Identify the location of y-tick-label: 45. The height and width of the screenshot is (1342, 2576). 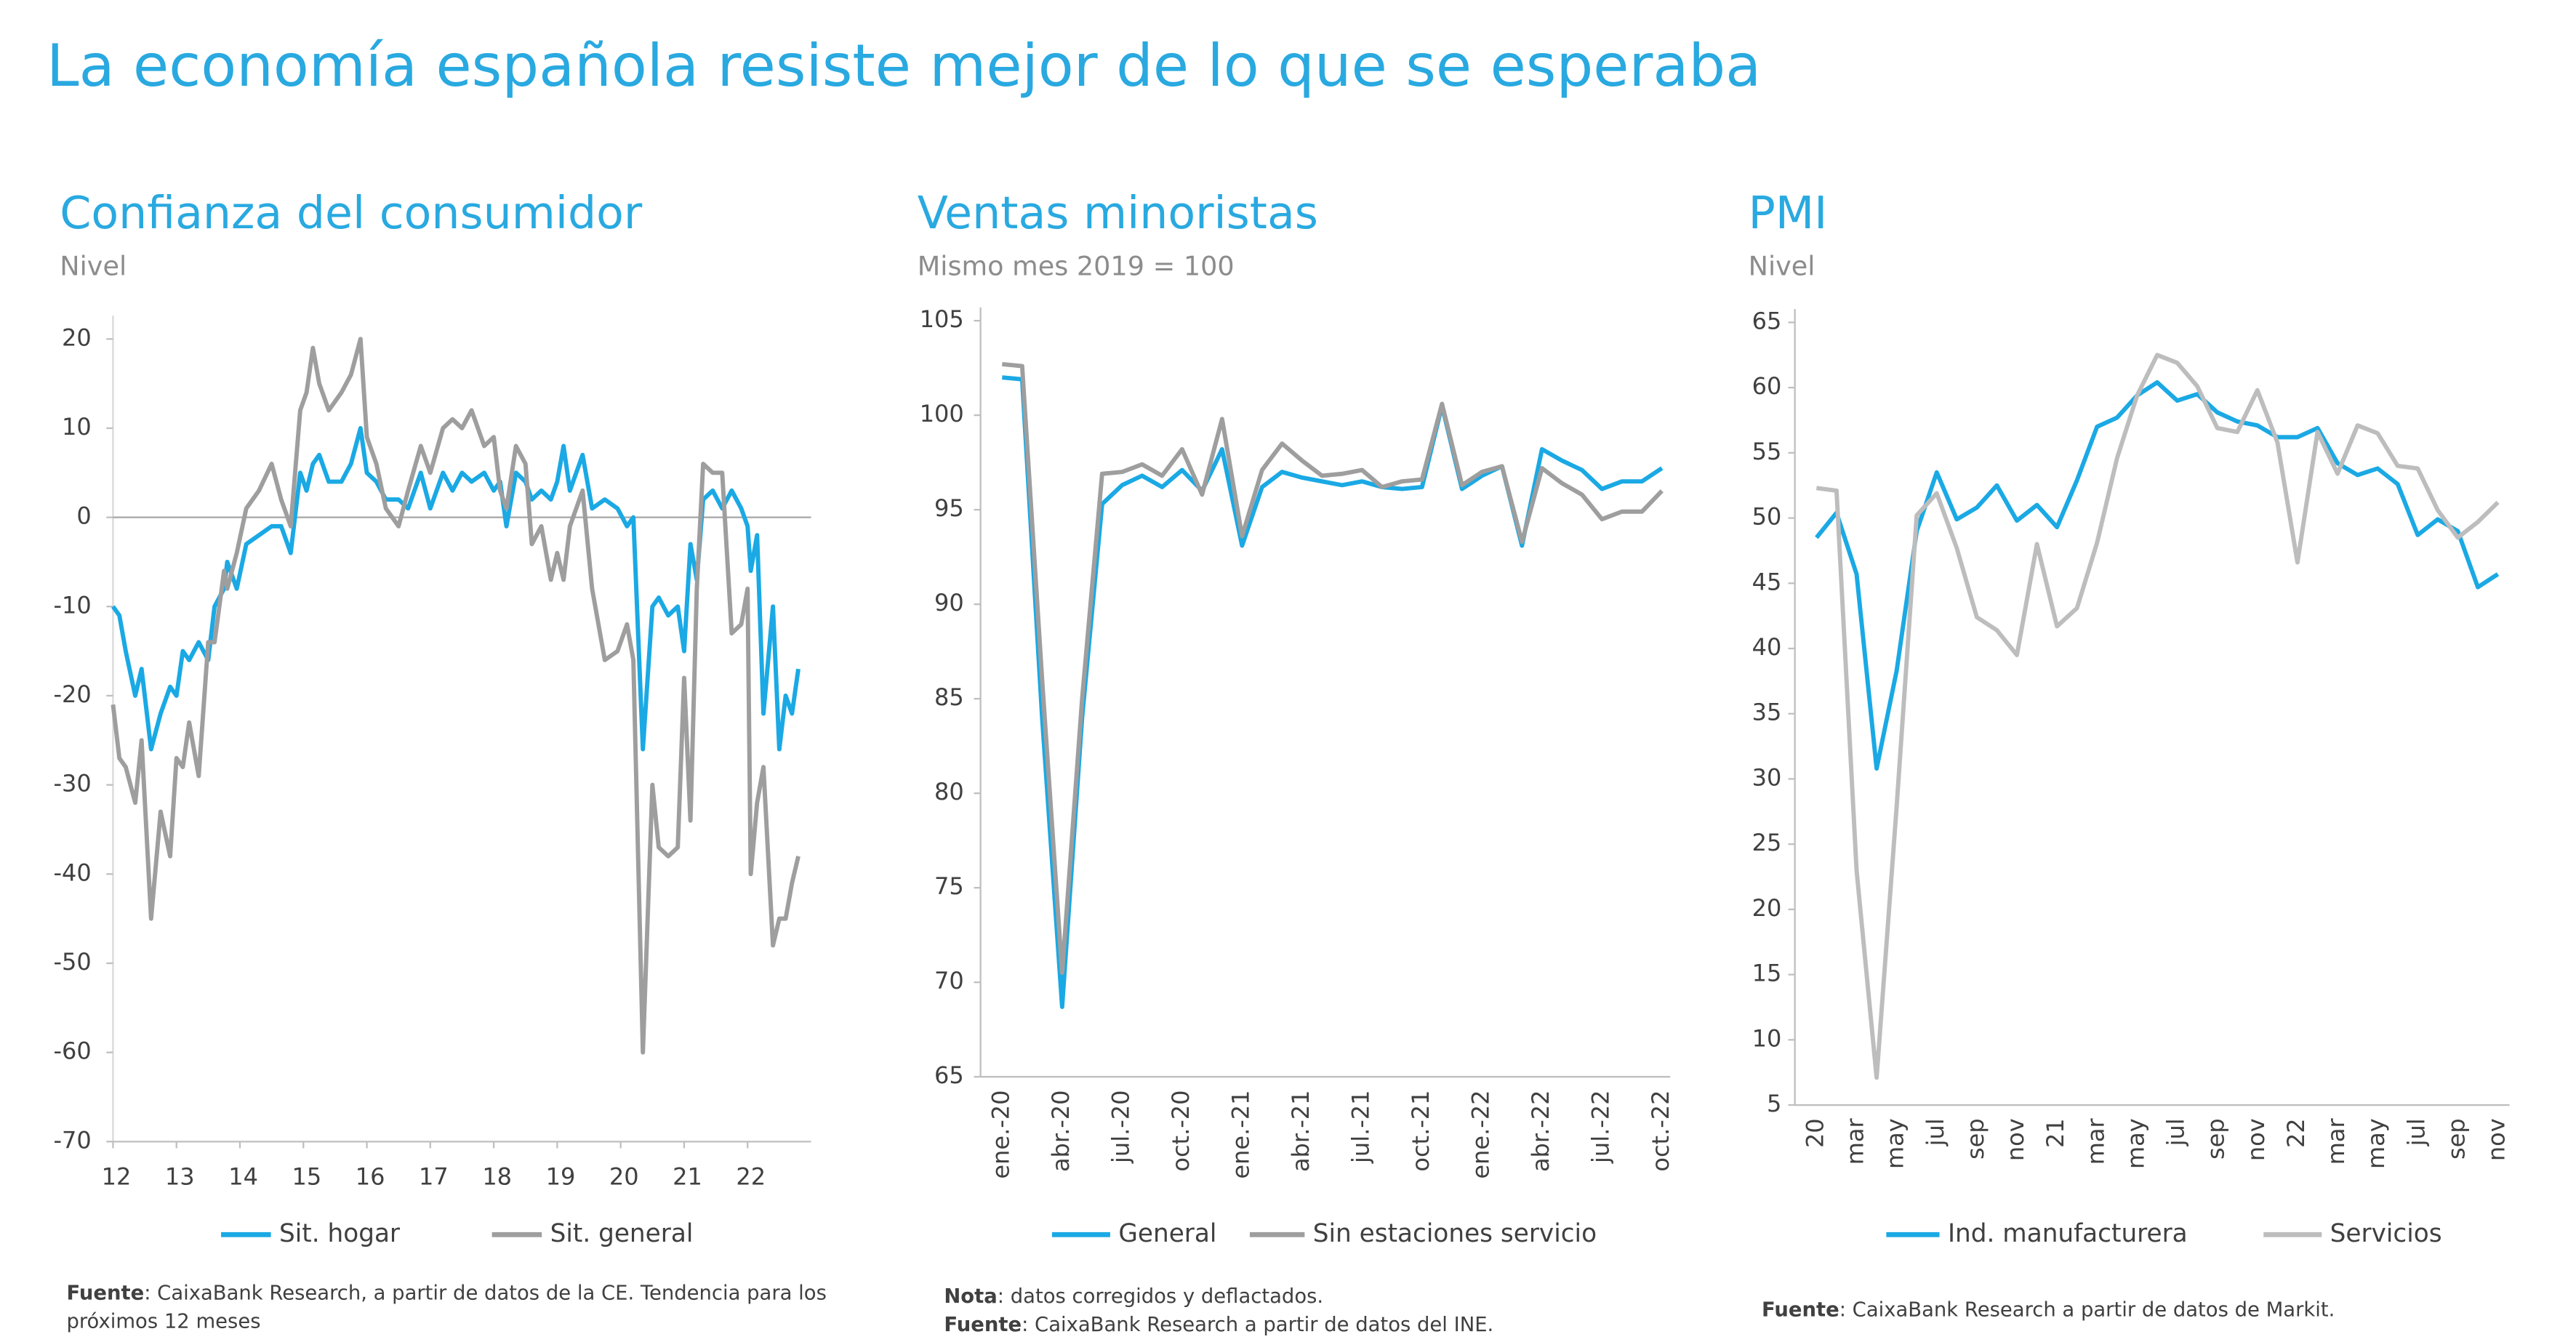
(1767, 581).